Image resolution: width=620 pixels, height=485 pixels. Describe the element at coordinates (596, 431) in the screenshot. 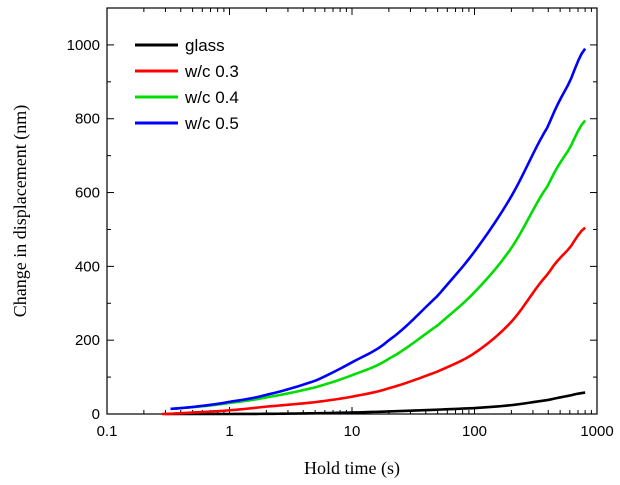

I see `x-tick-label: 1000` at that location.